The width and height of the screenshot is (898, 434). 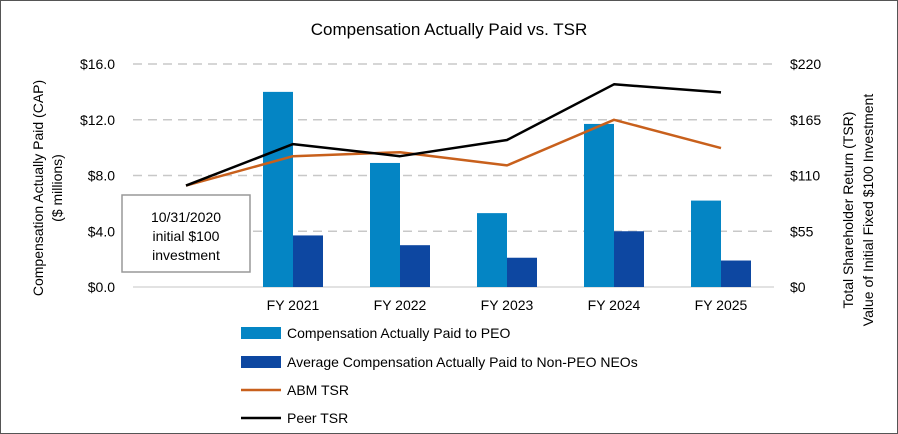 I want to click on right-axis-subtitle: Value of Initial Fixed $100 Investment, so click(x=868, y=210).